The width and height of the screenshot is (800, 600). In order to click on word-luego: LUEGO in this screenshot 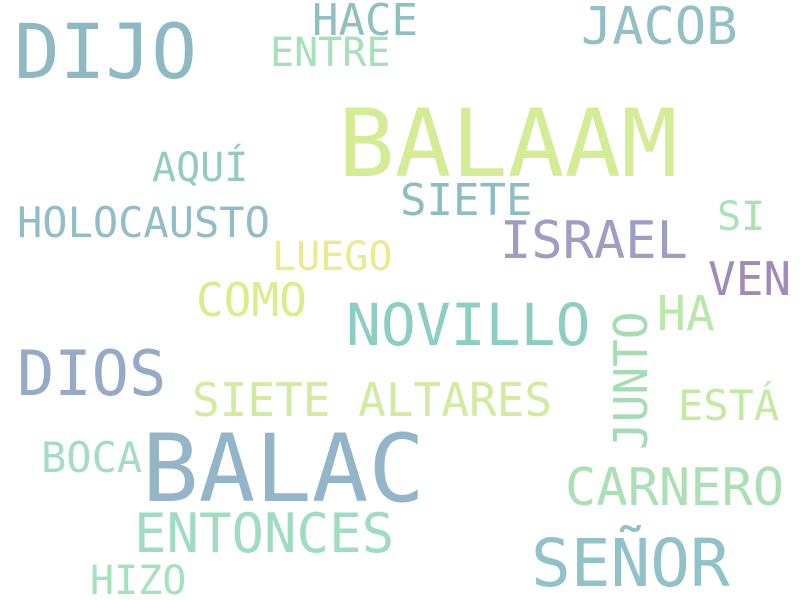, I will do `click(332, 257)`.